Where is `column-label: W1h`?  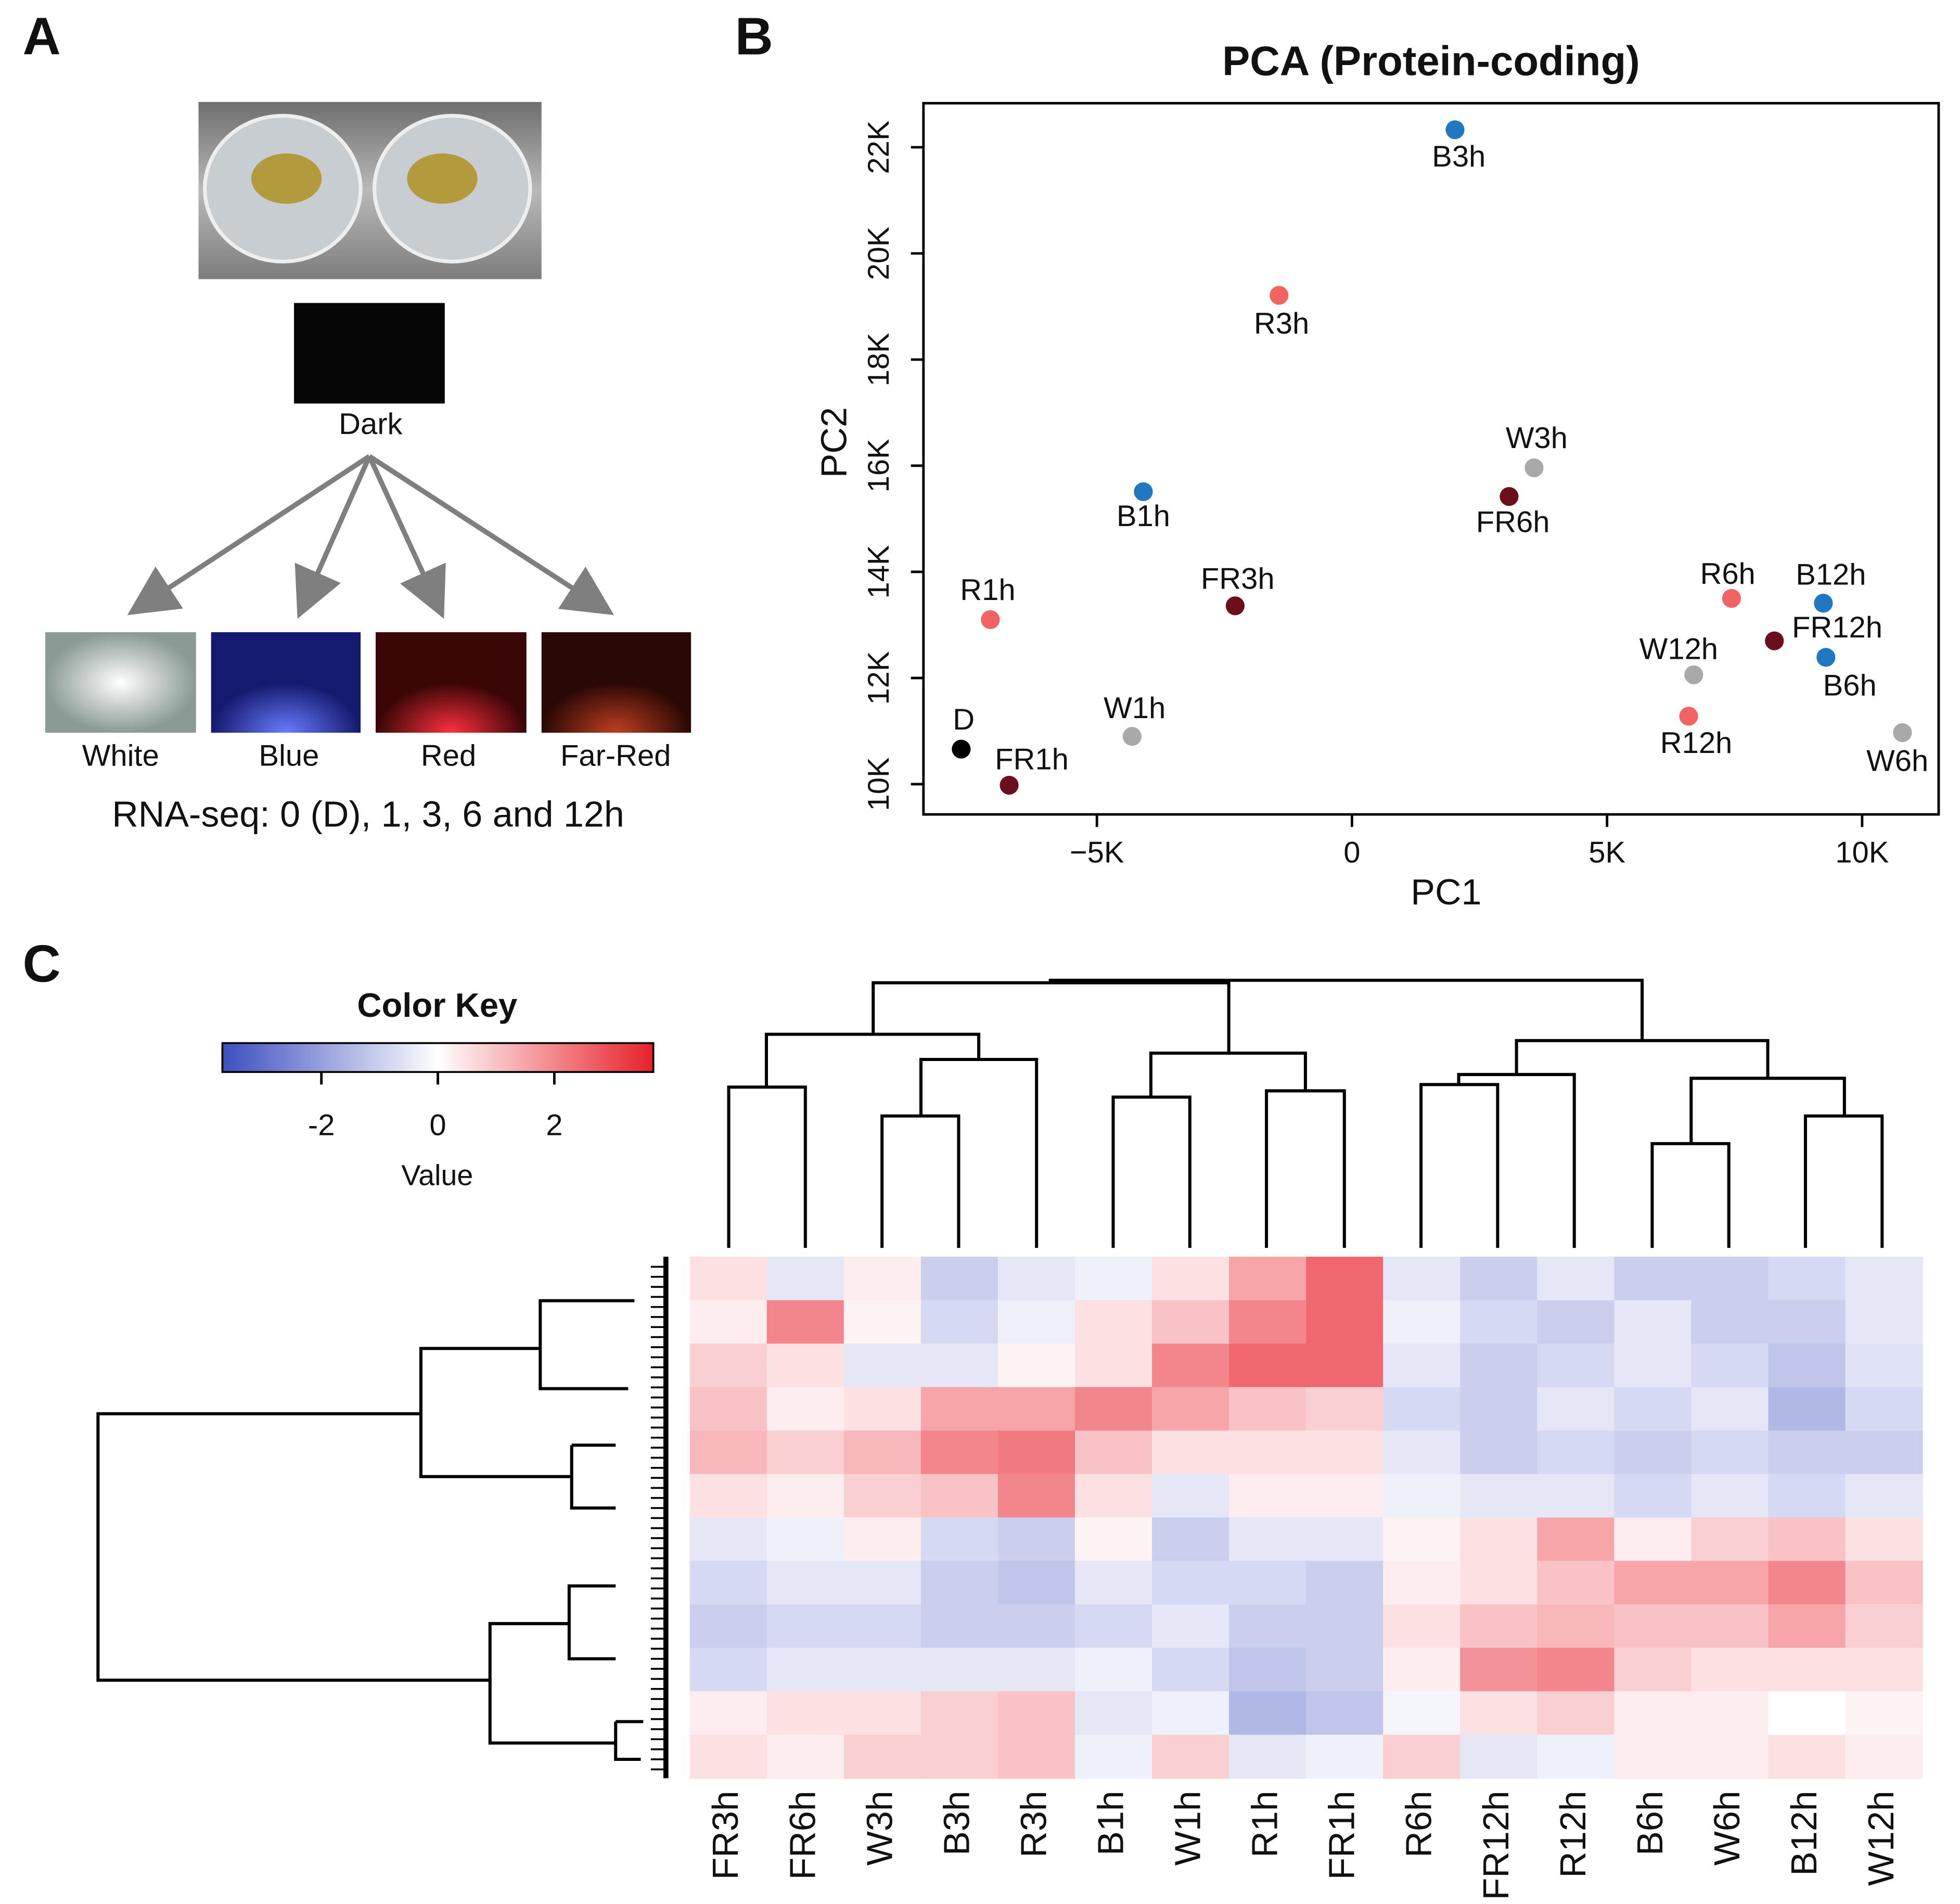 column-label: W1h is located at coordinates (1188, 1828).